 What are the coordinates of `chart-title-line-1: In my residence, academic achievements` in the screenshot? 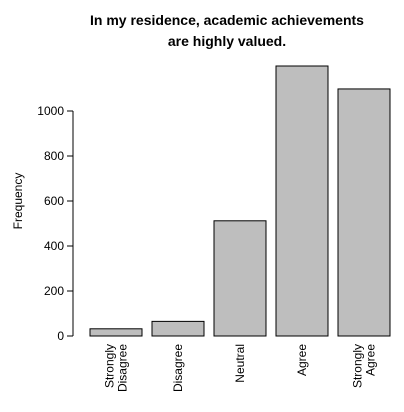 It's located at (227, 20).